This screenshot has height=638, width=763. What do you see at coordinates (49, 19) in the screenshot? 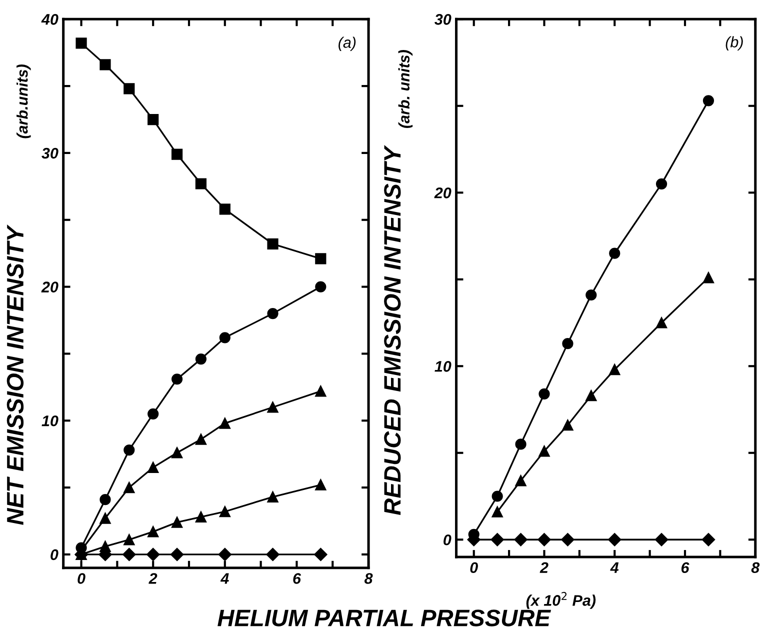
I see `y-tick-label: 40` at bounding box center [49, 19].